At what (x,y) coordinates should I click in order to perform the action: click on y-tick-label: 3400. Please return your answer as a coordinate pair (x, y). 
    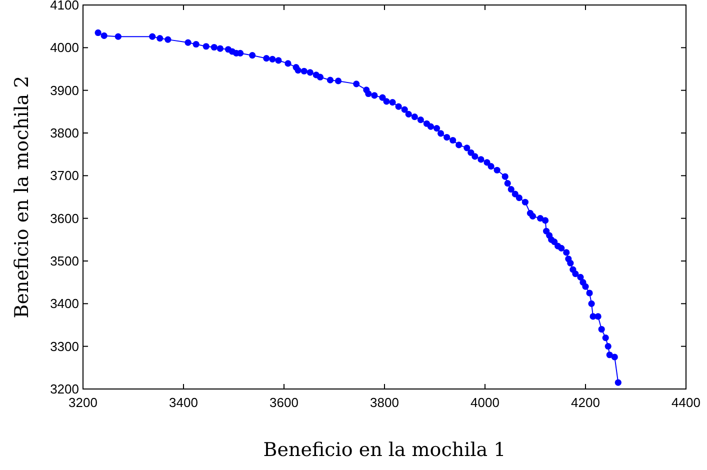
    Looking at the image, I should click on (64, 304).